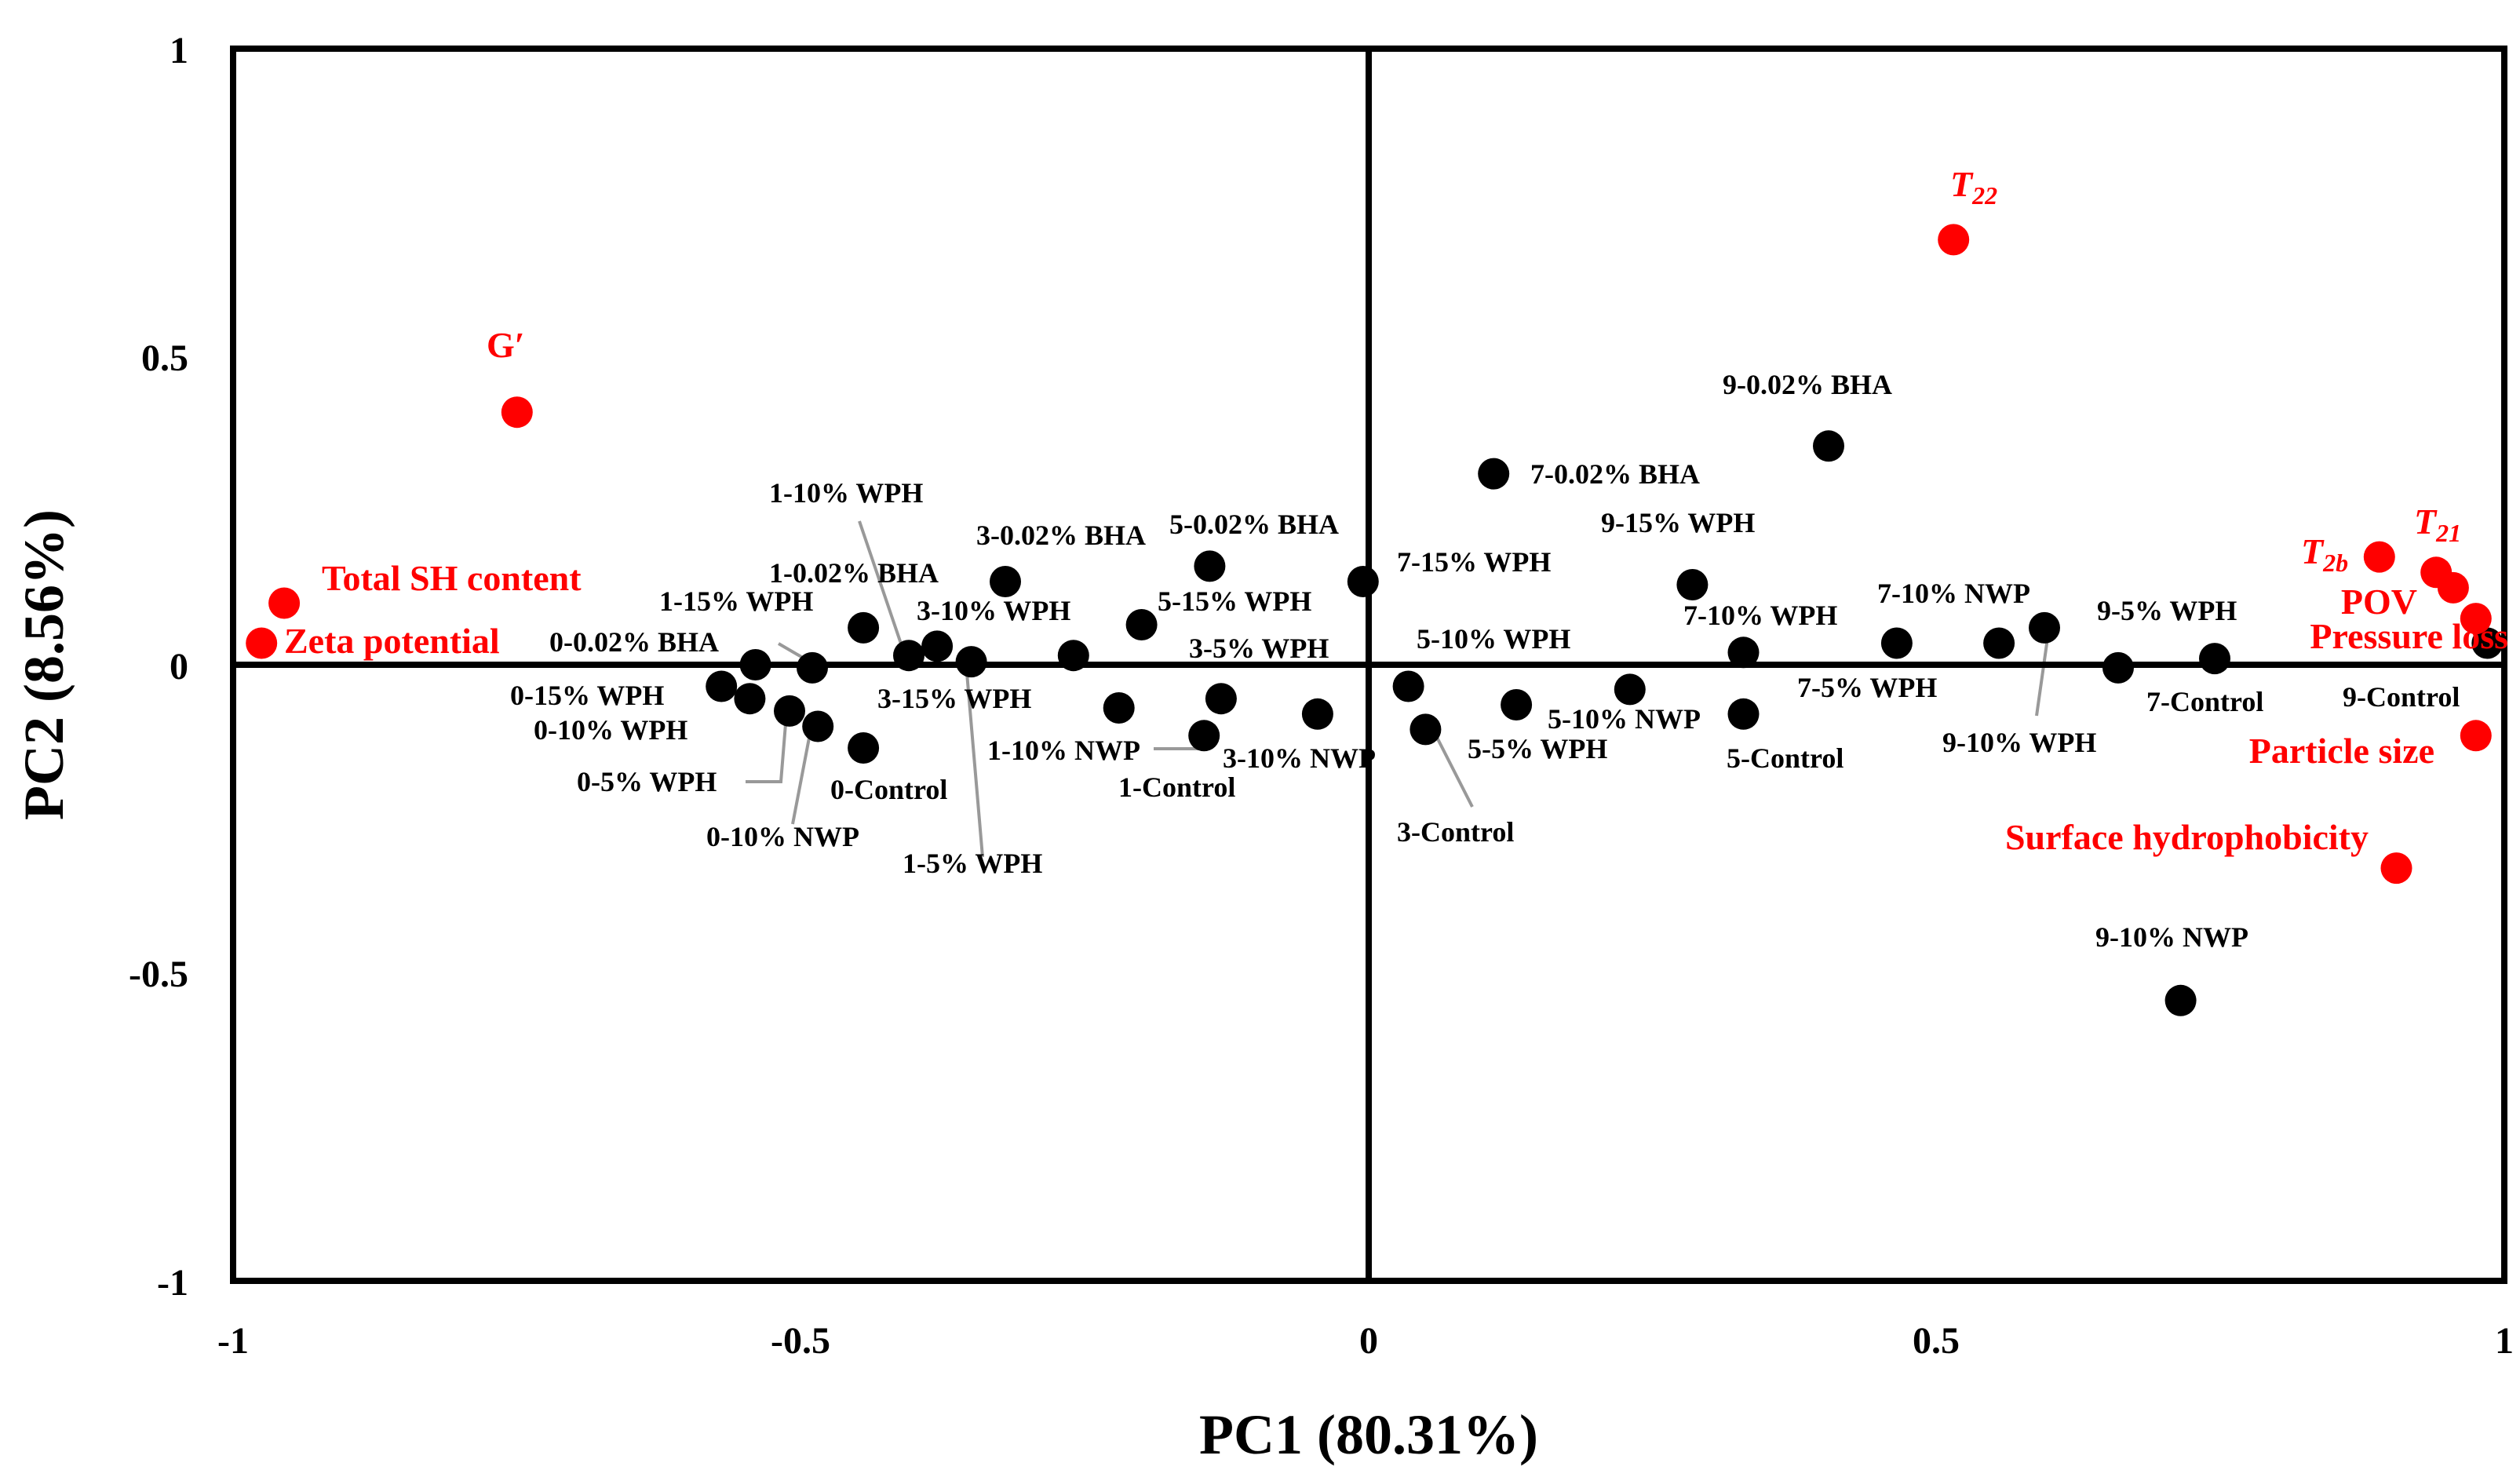 This screenshot has height=1470, width=2520. Describe the element at coordinates (1953, 594) in the screenshot. I see `sample-label-7-10-nwp: 7-10% NWP` at that location.